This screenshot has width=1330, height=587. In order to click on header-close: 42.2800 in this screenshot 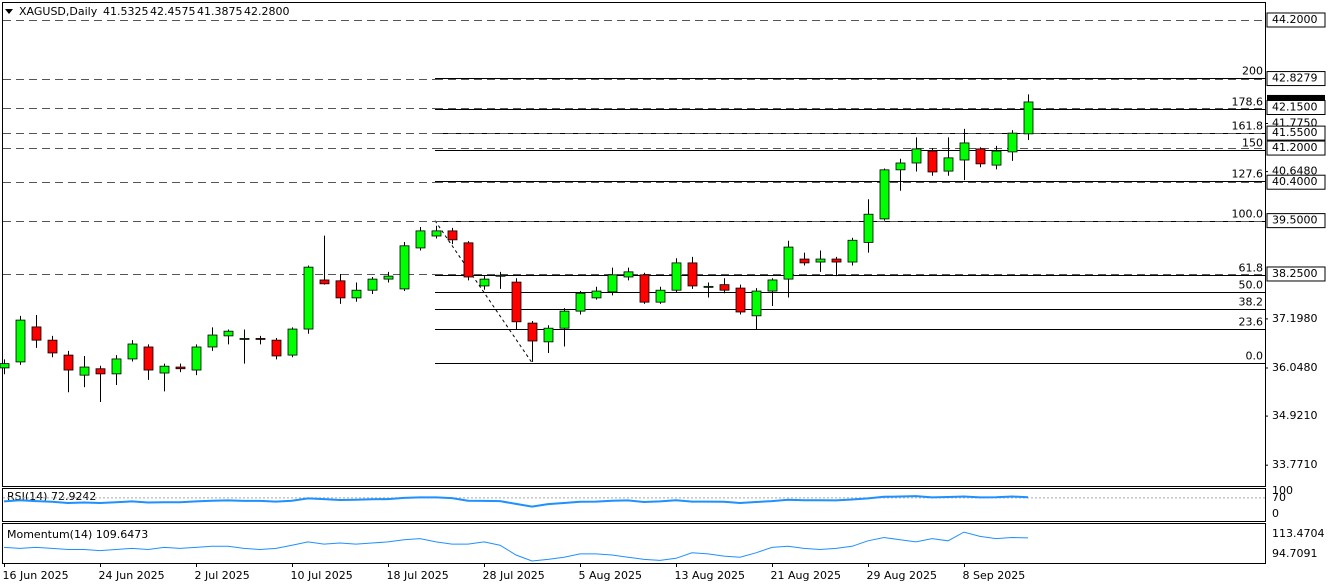, I will do `click(267, 11)`.